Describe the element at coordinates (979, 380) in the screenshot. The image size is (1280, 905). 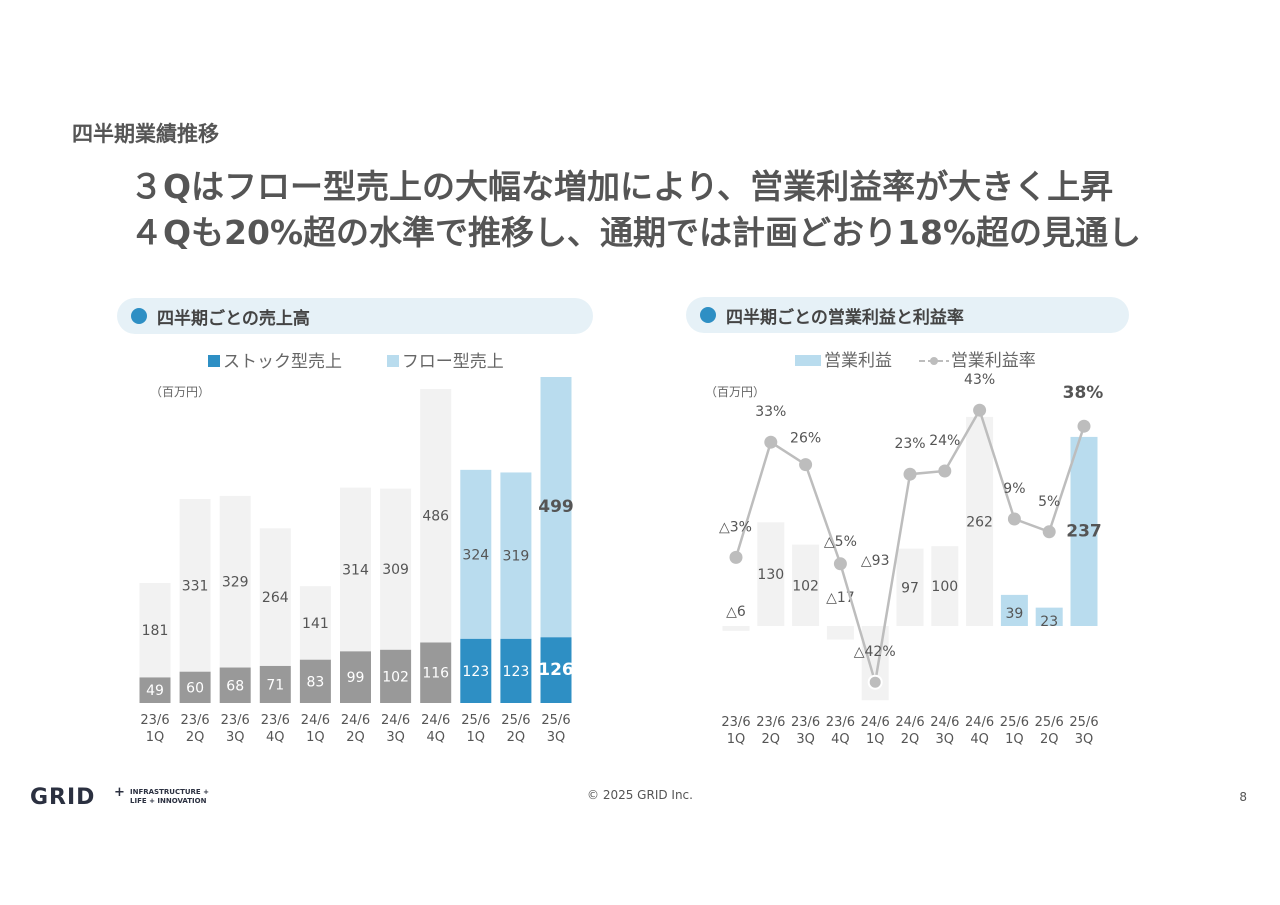
I see `margin-value-label: 43%` at that location.